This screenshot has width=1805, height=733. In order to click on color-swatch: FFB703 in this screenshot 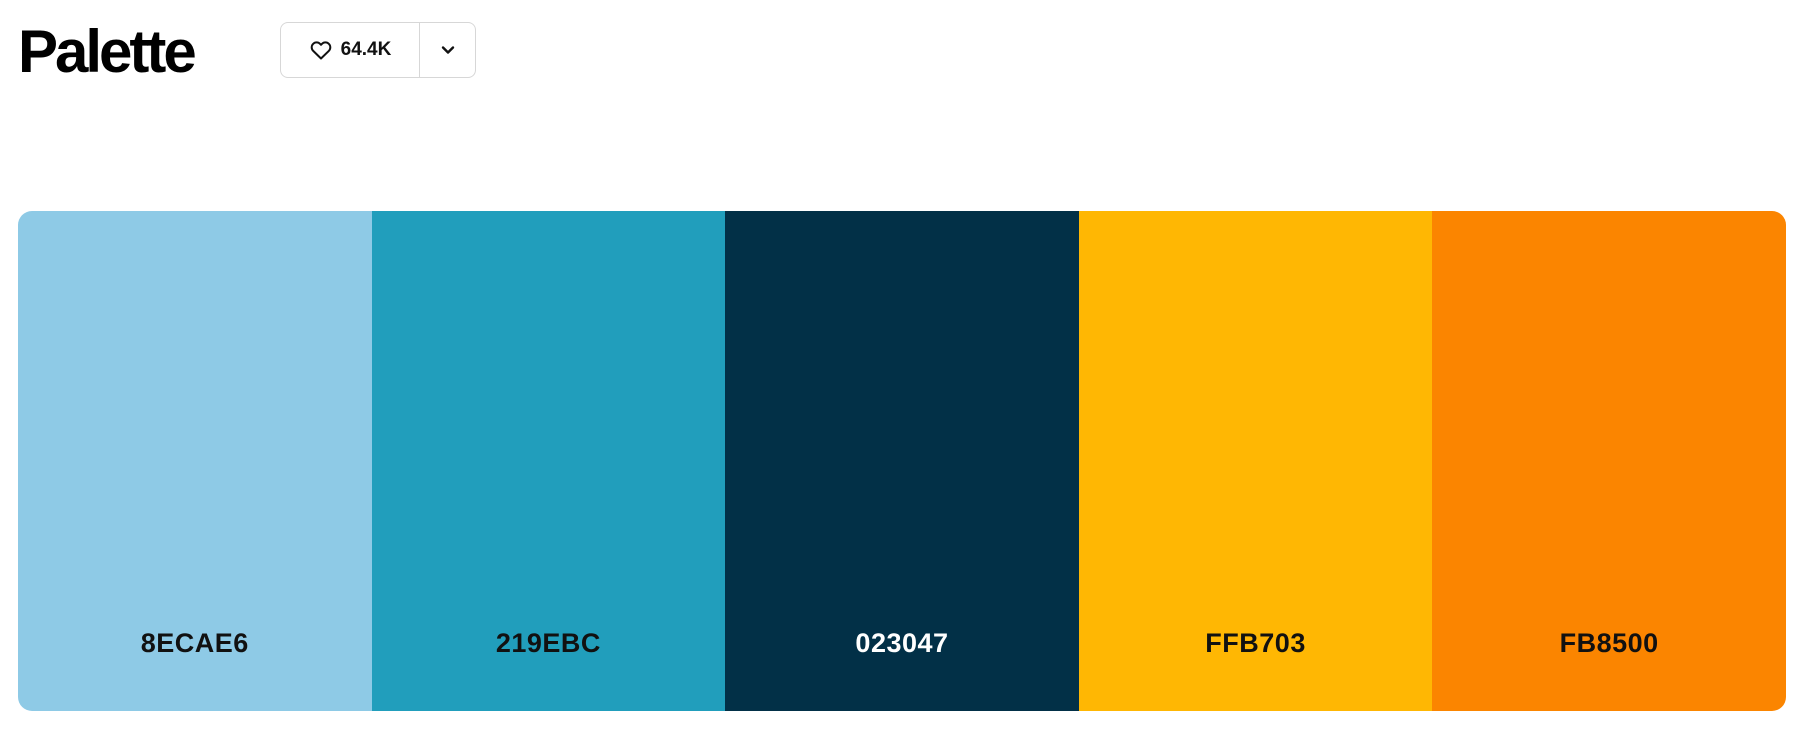, I will do `click(1255, 461)`.